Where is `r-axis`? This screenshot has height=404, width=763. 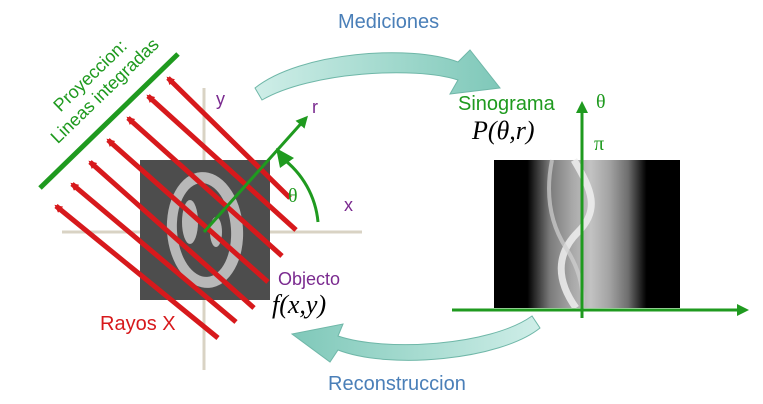 r-axis is located at coordinates (255, 174).